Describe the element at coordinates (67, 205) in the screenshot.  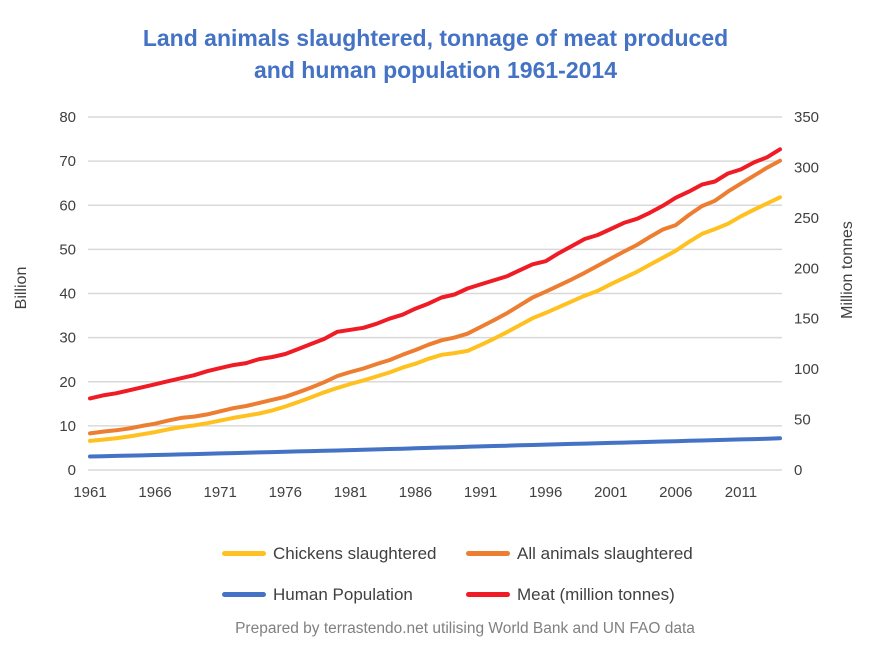
I see `left-axis-tick-label: 60` at that location.